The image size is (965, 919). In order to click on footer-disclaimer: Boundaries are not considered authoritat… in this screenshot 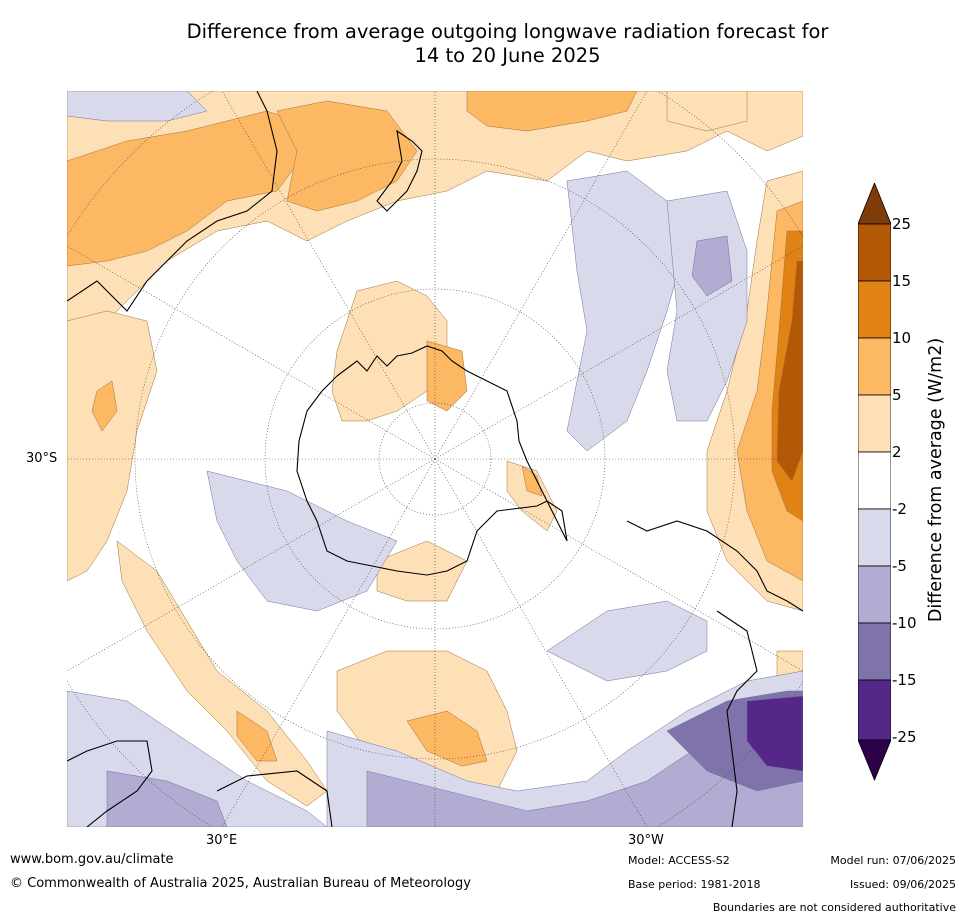, I will do `click(834, 907)`.